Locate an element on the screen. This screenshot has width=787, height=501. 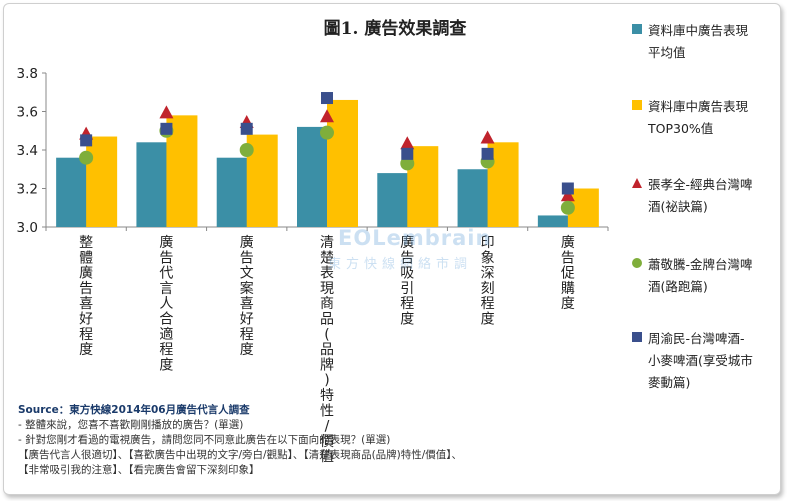
y-tick-label: 3.8 is located at coordinates (27, 74).